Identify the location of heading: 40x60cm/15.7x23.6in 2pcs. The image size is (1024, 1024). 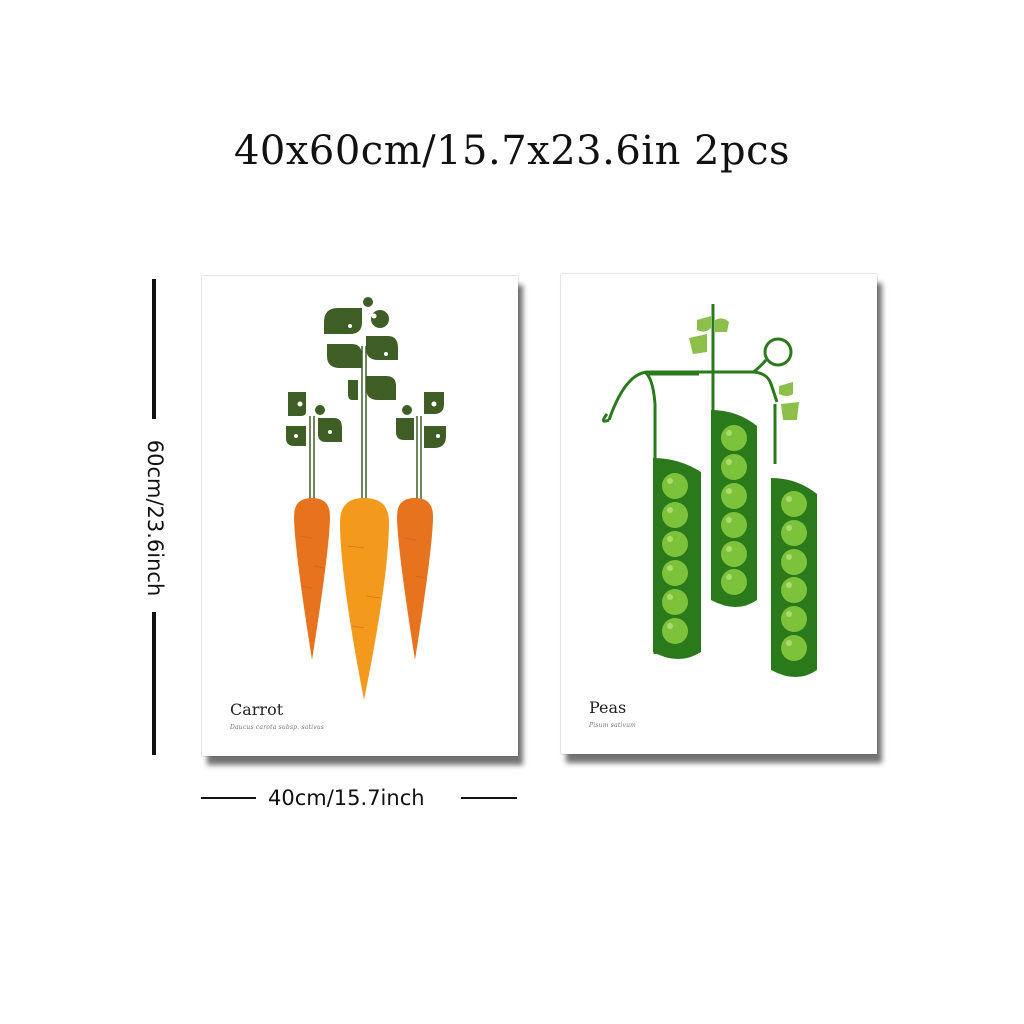
(512, 151).